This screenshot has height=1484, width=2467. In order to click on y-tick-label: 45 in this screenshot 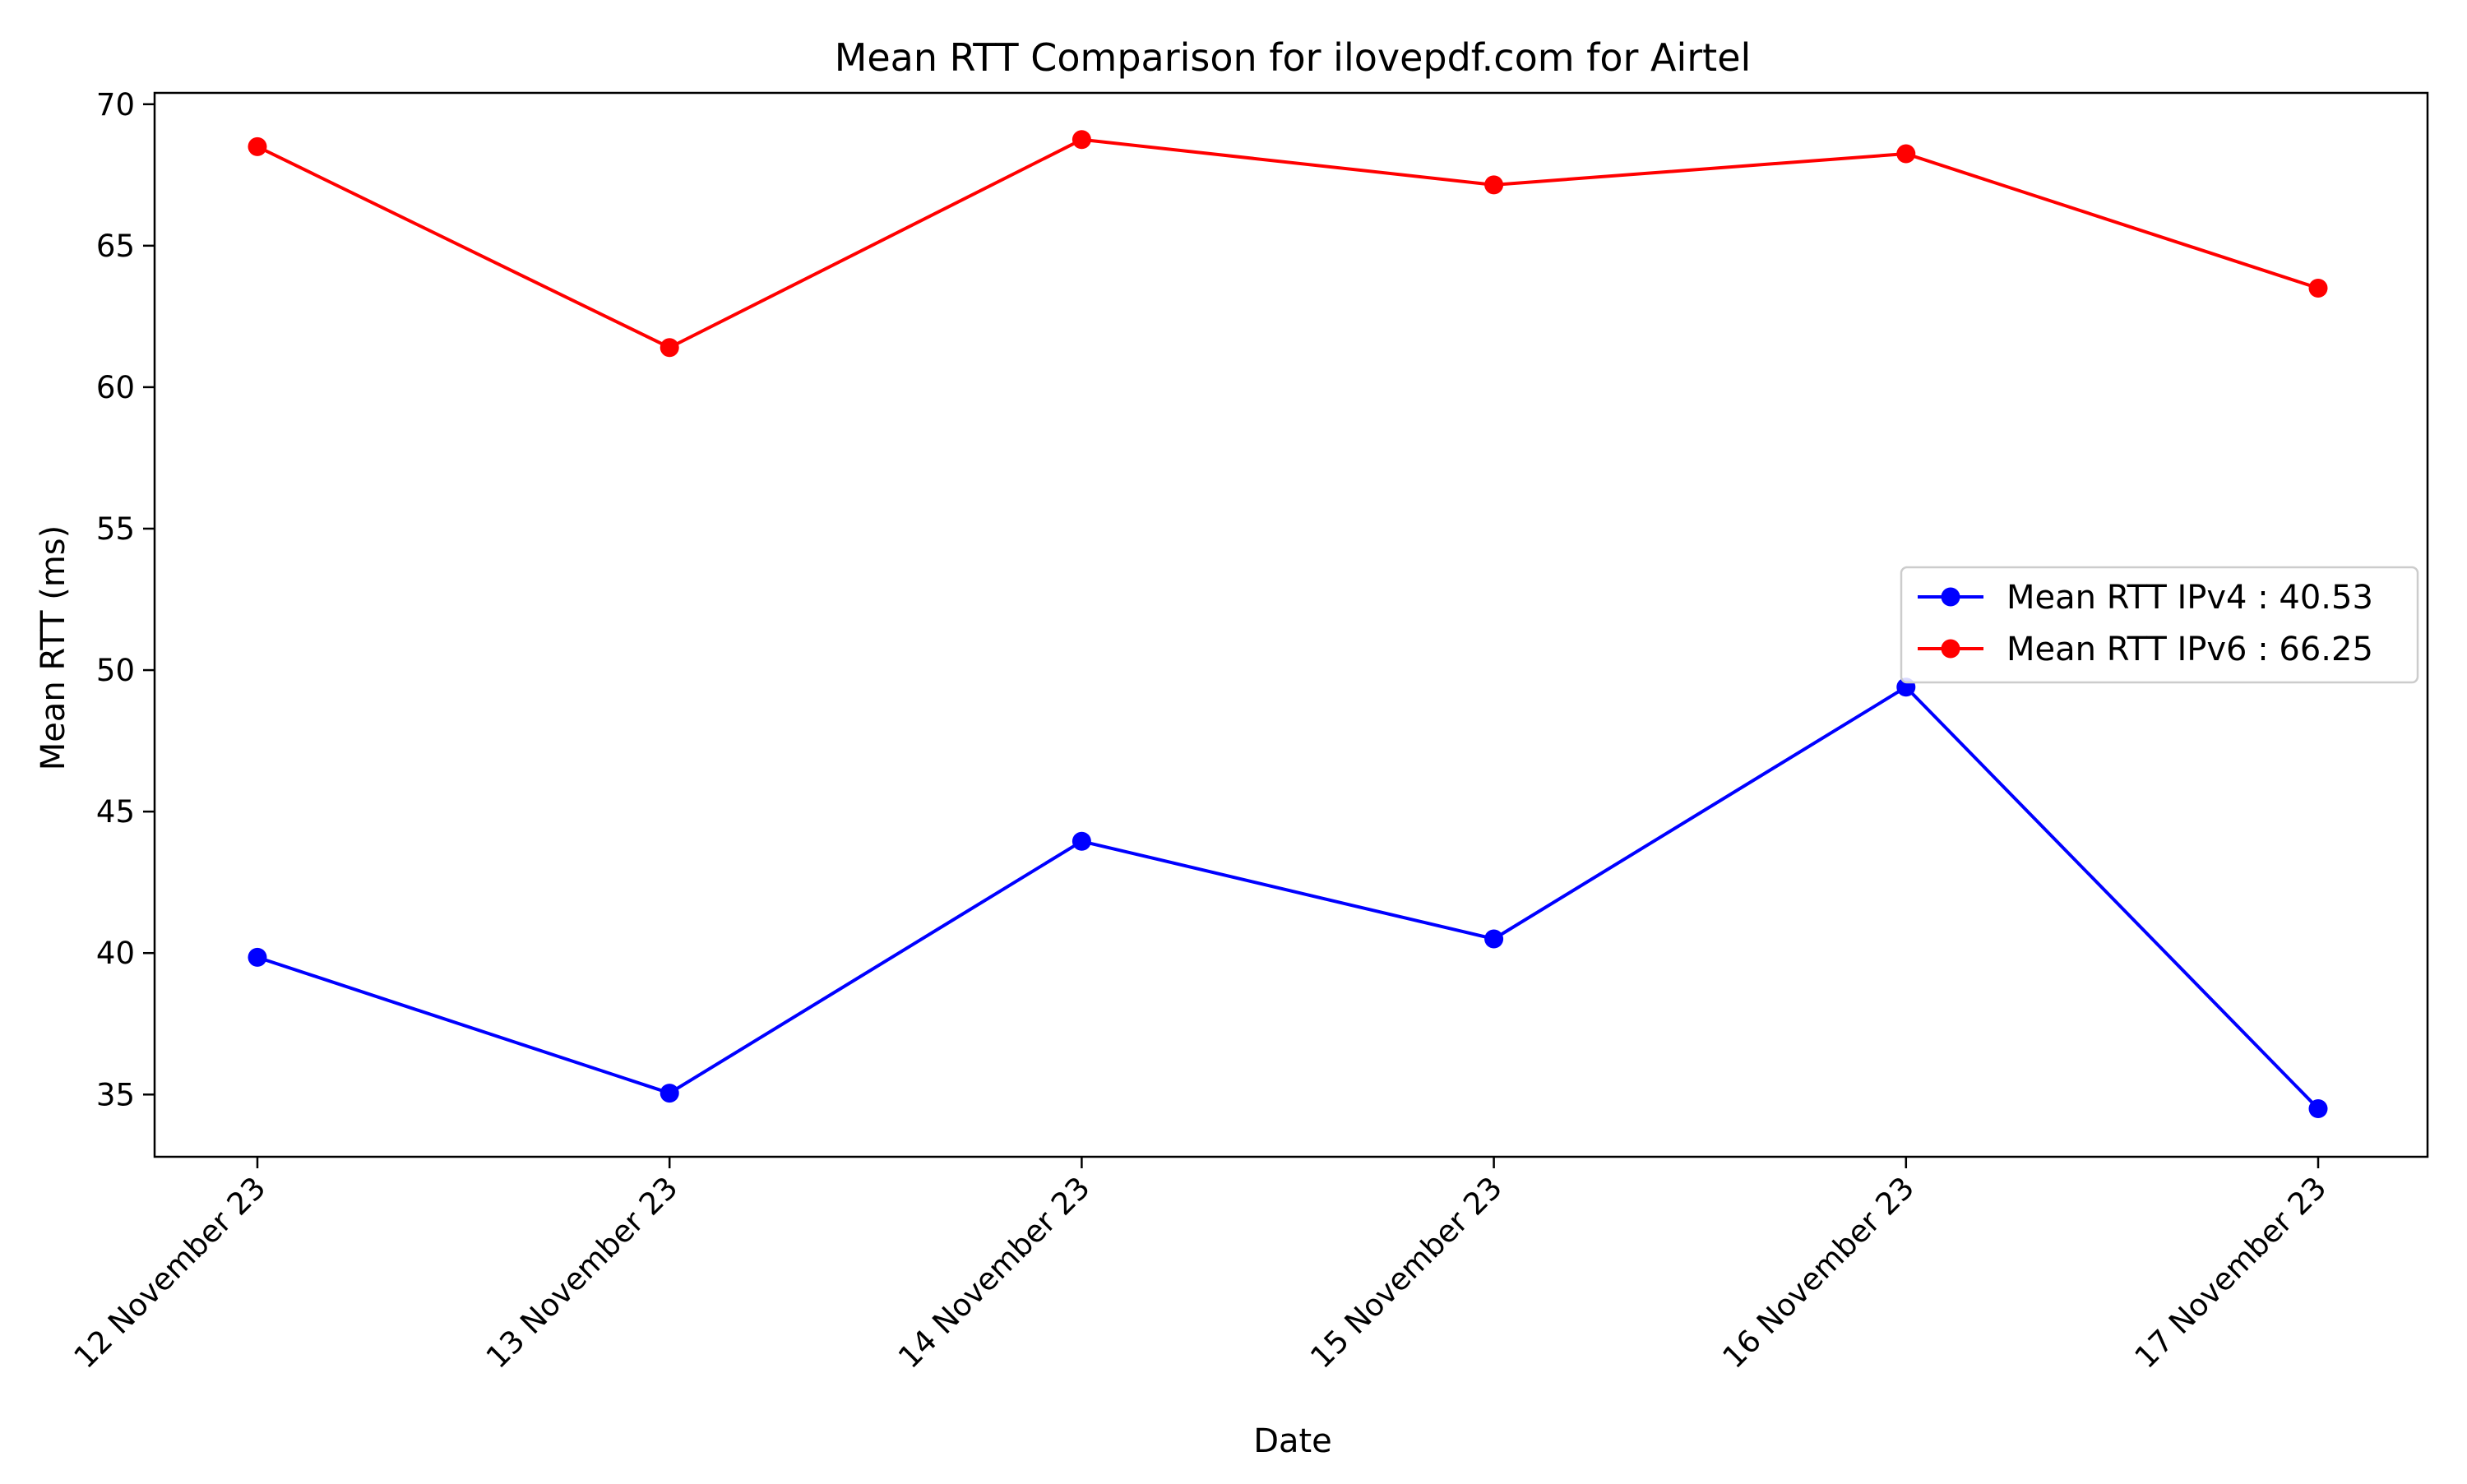, I will do `click(116, 812)`.